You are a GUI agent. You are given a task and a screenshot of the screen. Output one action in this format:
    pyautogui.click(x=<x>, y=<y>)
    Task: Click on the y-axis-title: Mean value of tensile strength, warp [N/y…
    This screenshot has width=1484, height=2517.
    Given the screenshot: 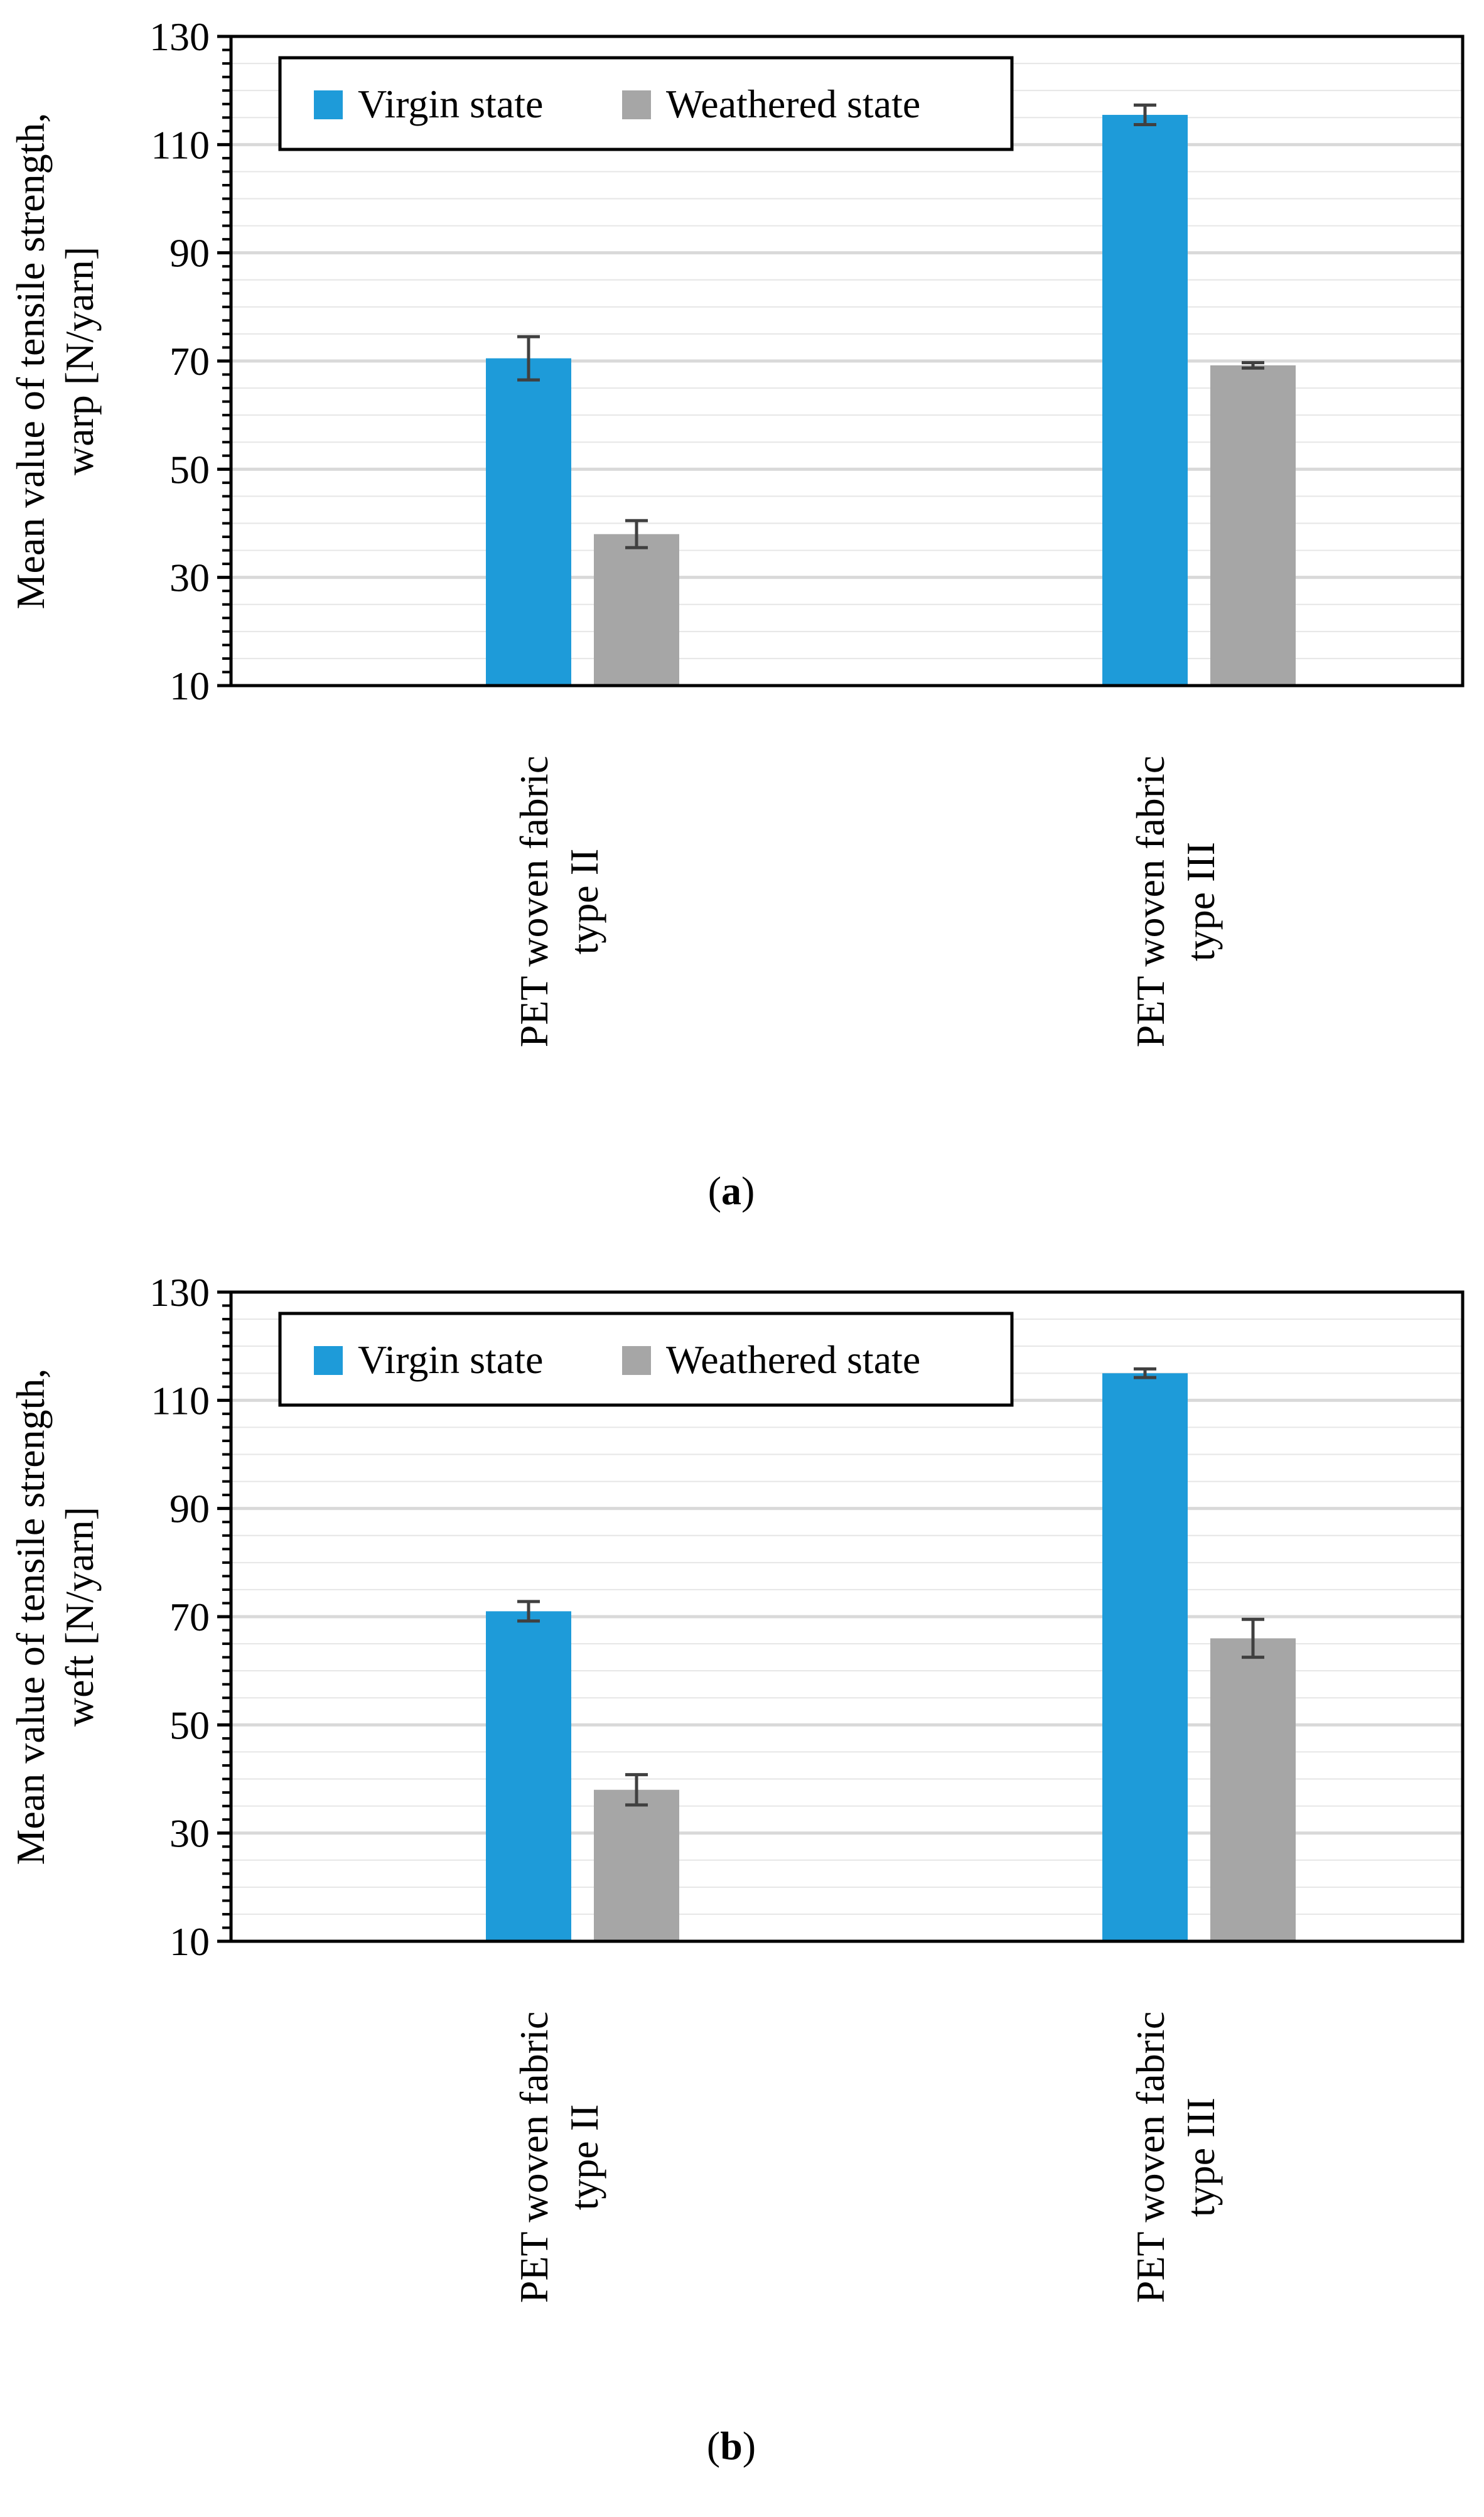 What is the action you would take?
    pyautogui.click(x=55, y=361)
    